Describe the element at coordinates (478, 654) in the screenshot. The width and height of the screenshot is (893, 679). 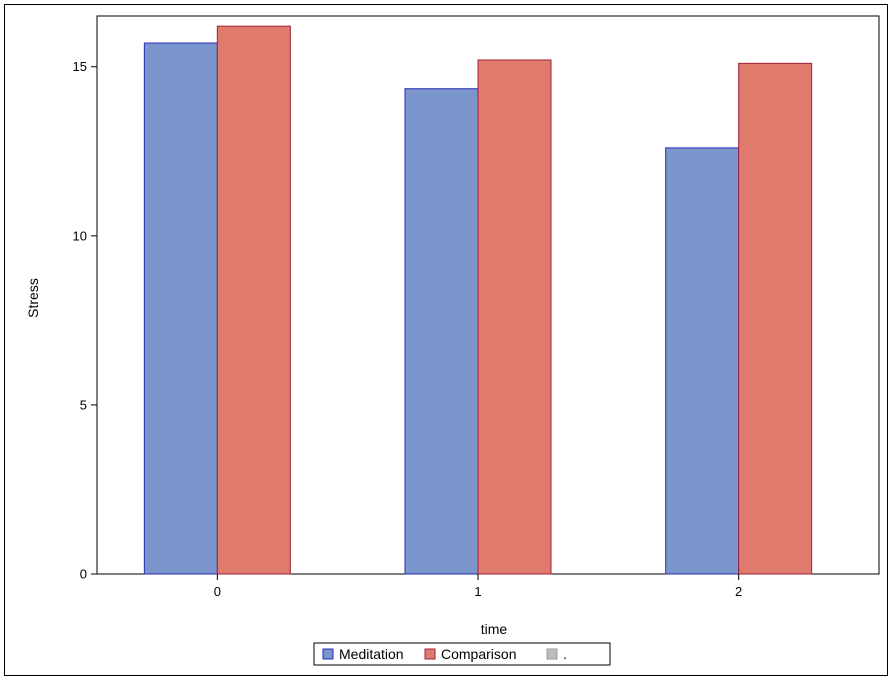
I see `legend-label-1: Comparison` at that location.